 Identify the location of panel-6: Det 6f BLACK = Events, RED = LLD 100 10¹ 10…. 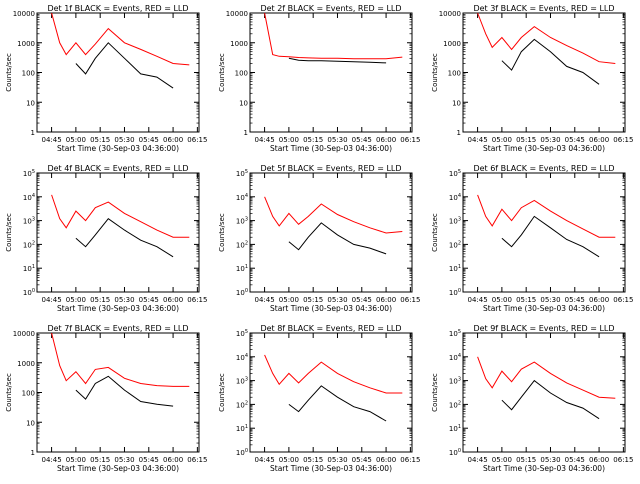
(532, 238).